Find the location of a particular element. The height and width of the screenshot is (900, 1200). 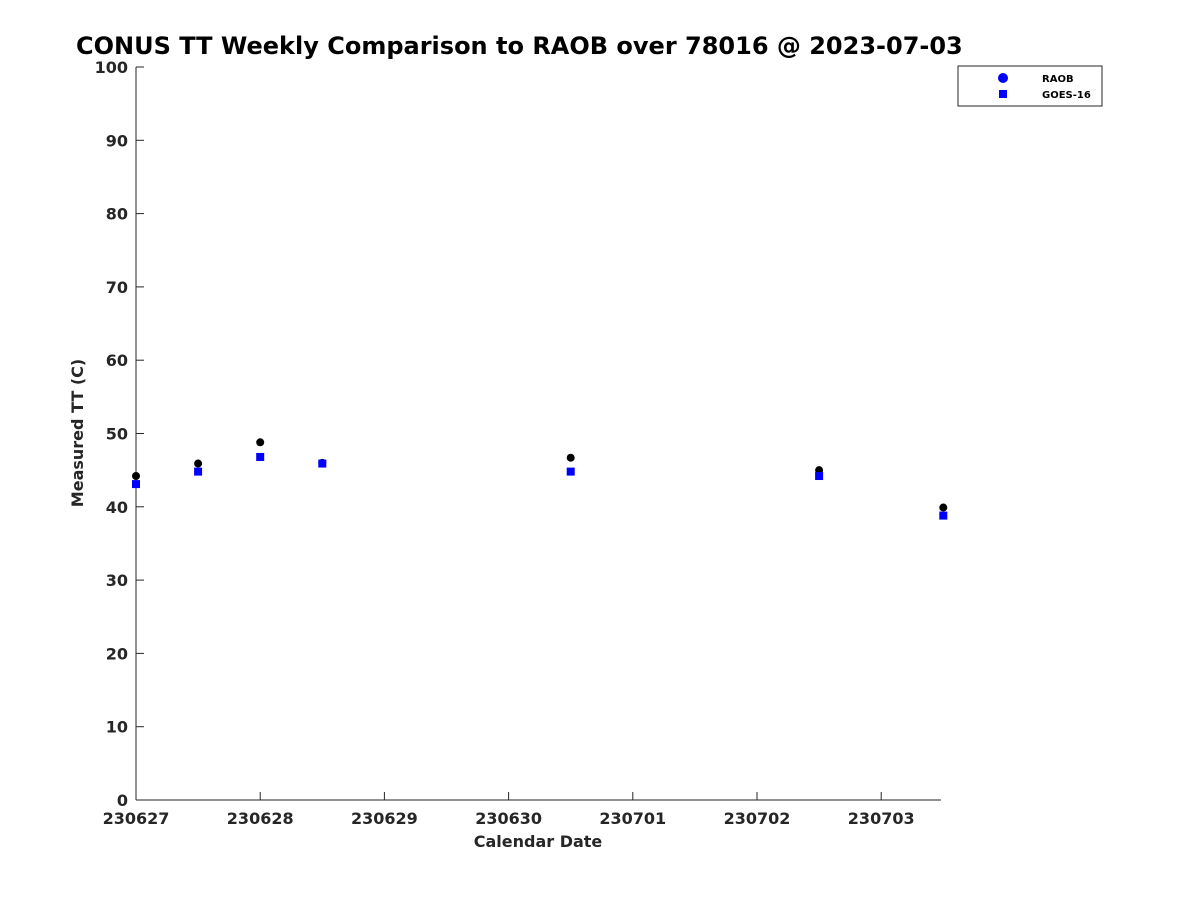

legend-label: GOES-16 is located at coordinates (1066, 95).